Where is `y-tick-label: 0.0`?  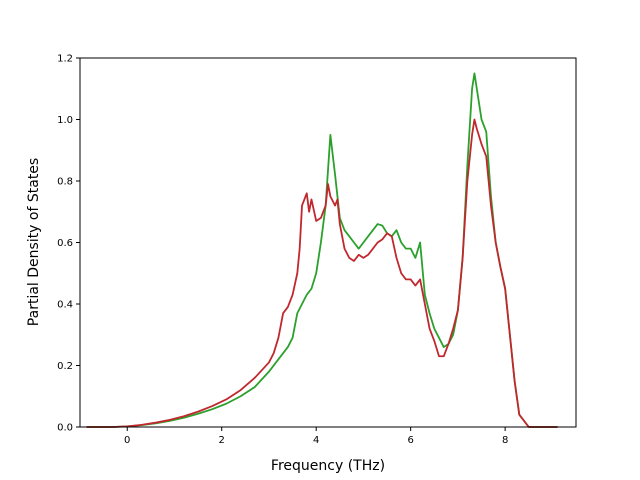 y-tick-label: 0.0 is located at coordinates (65, 428).